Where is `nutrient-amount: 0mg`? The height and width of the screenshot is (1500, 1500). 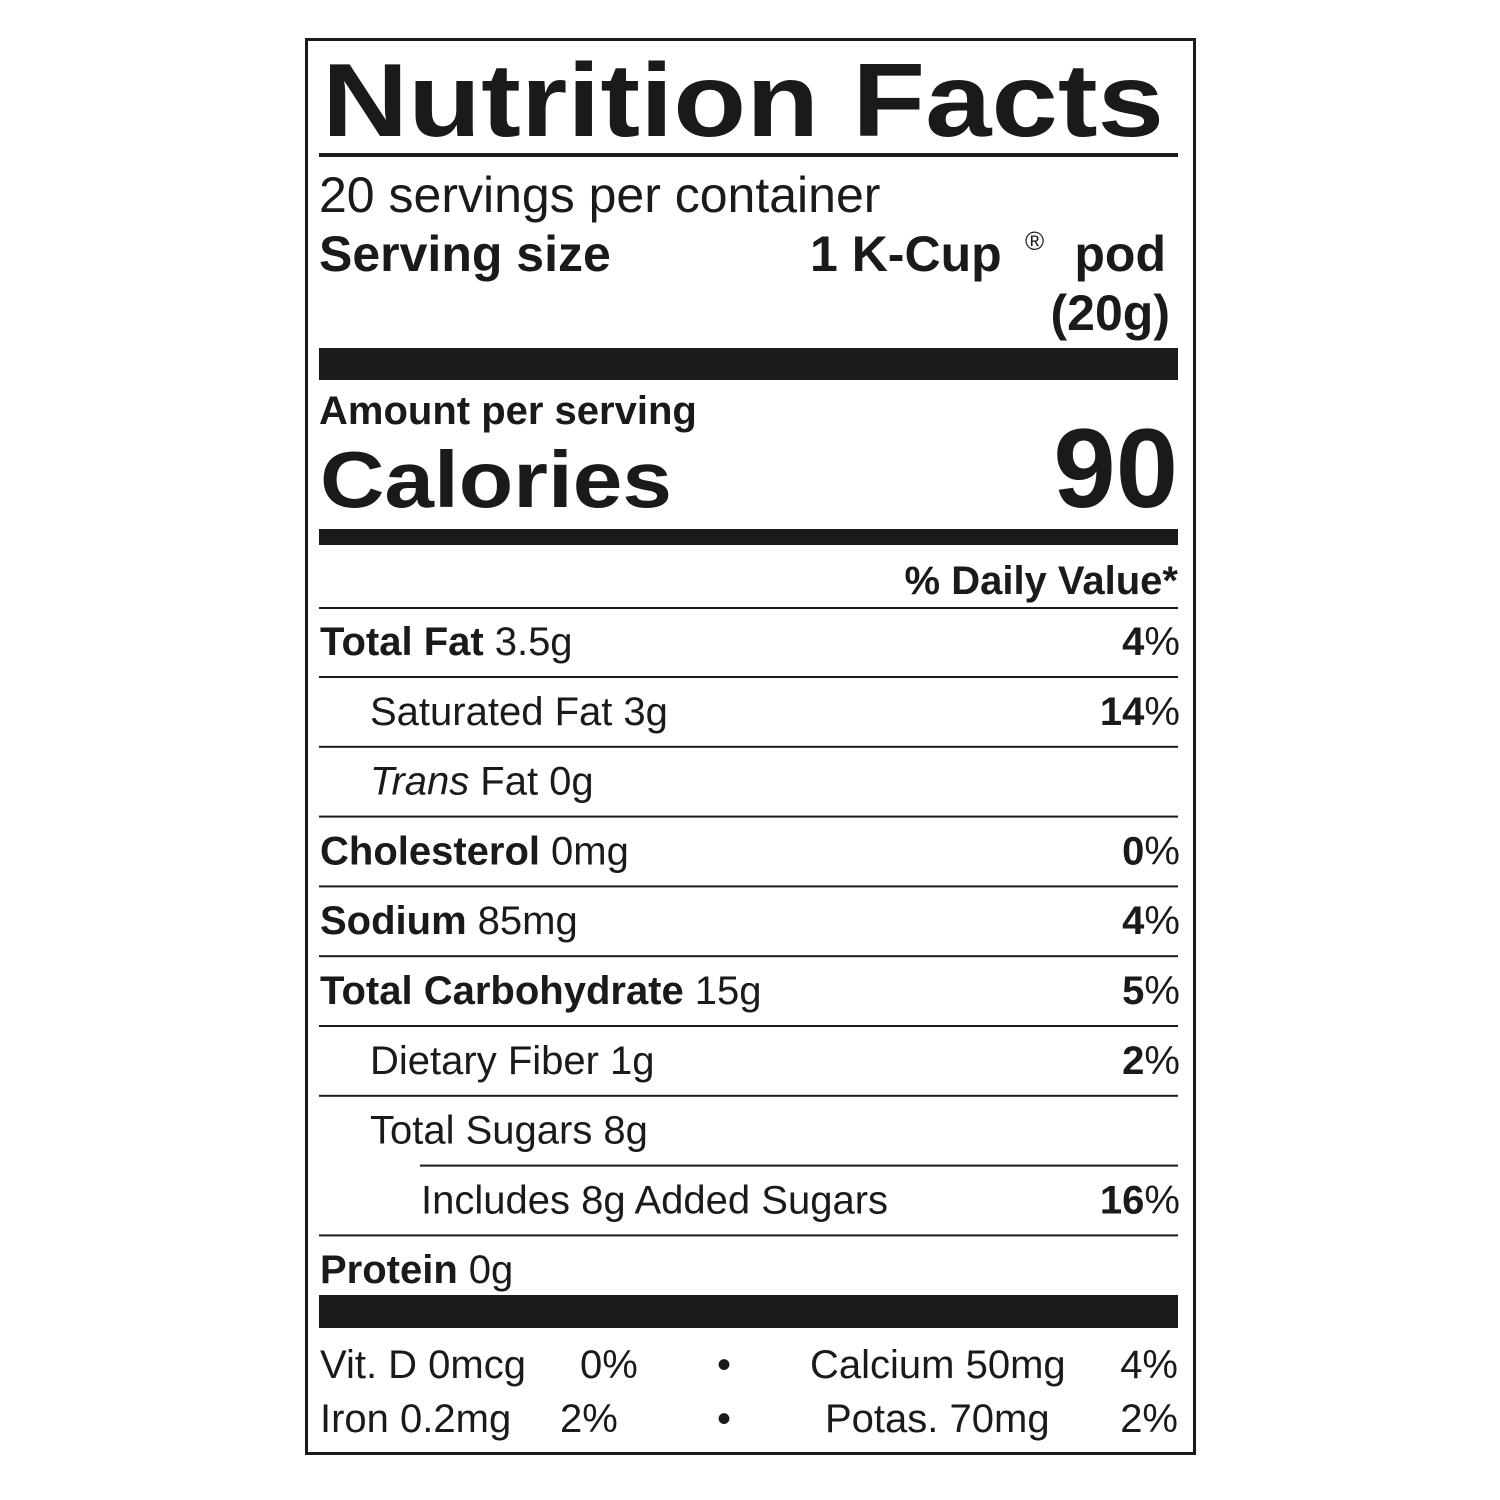 nutrient-amount: 0mg is located at coordinates (590, 851).